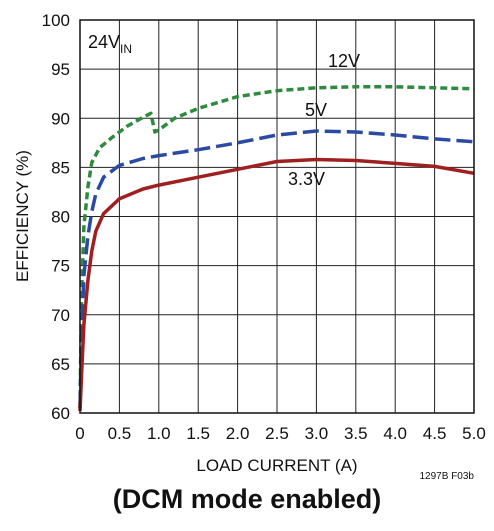 This screenshot has height=531, width=494. What do you see at coordinates (276, 465) in the screenshot?
I see `x-axis-title: LOAD CURRENT (A)` at bounding box center [276, 465].